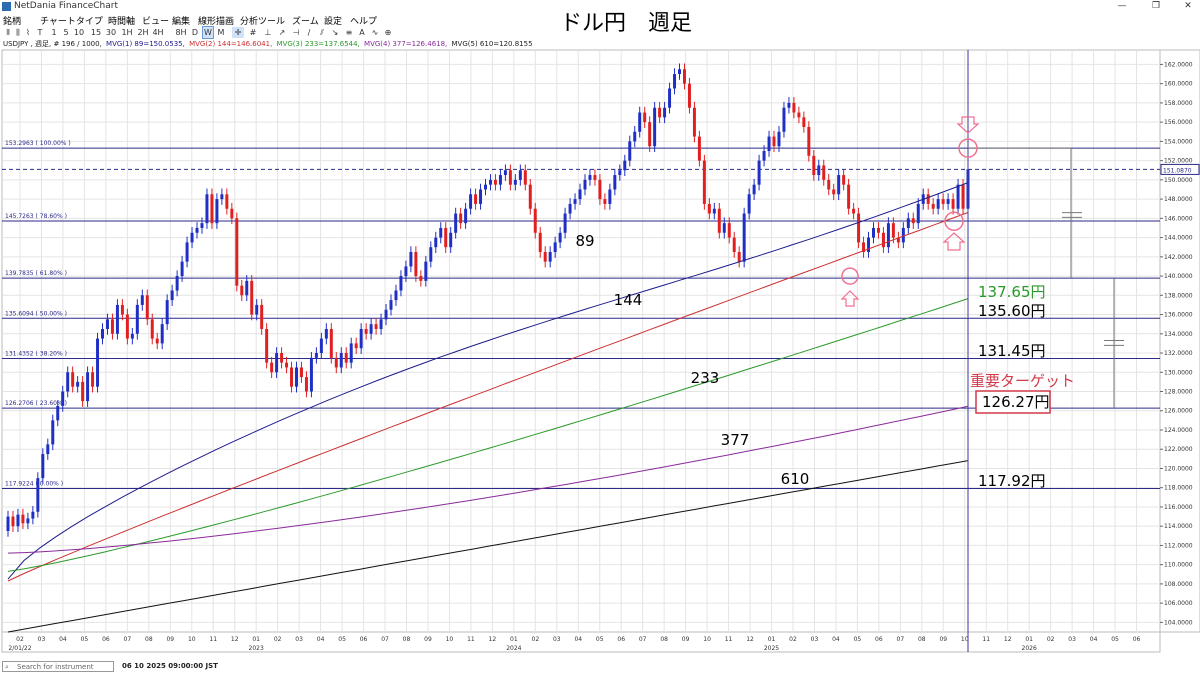  Describe the element at coordinates (20, 639) in the screenshot. I see `x-tick-label: 02` at that location.